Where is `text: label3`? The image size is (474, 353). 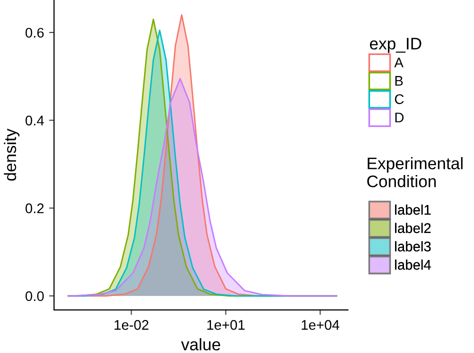 text: label3 is located at coordinates (413, 246).